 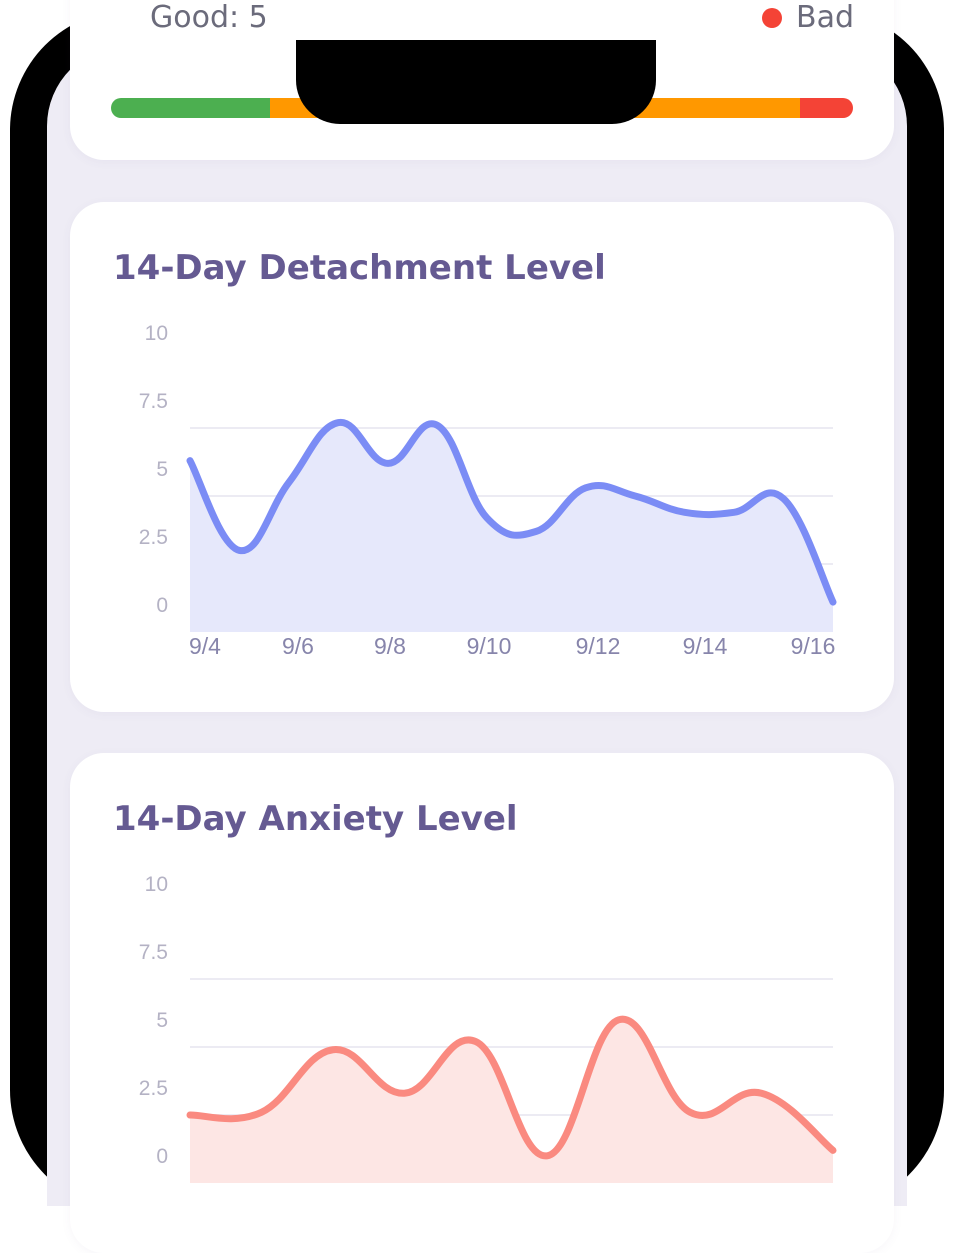 What do you see at coordinates (190, 108) in the screenshot?
I see `good-segment` at bounding box center [190, 108].